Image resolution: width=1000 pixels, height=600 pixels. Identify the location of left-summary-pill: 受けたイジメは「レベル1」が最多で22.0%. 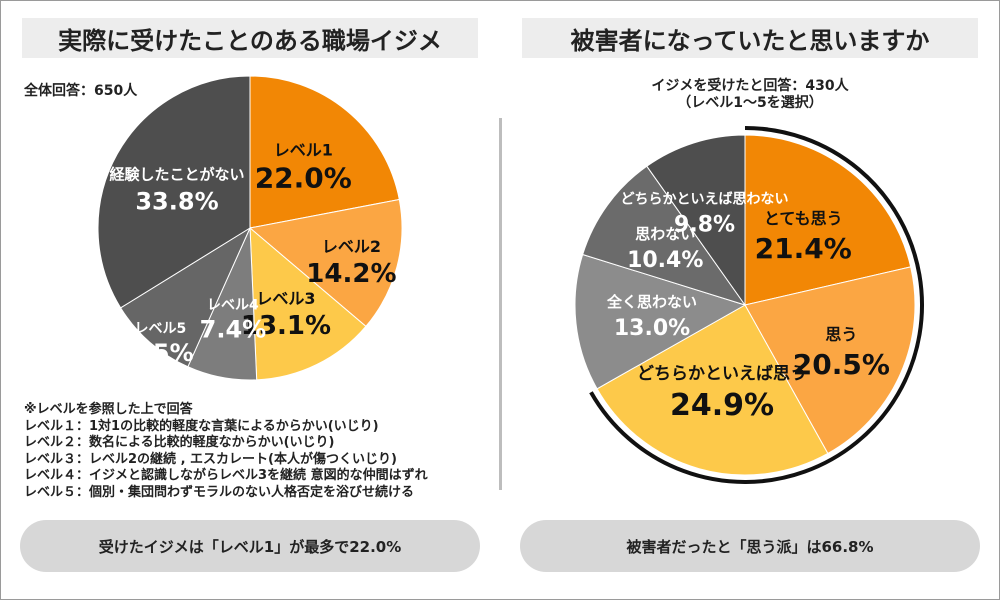
(250, 546).